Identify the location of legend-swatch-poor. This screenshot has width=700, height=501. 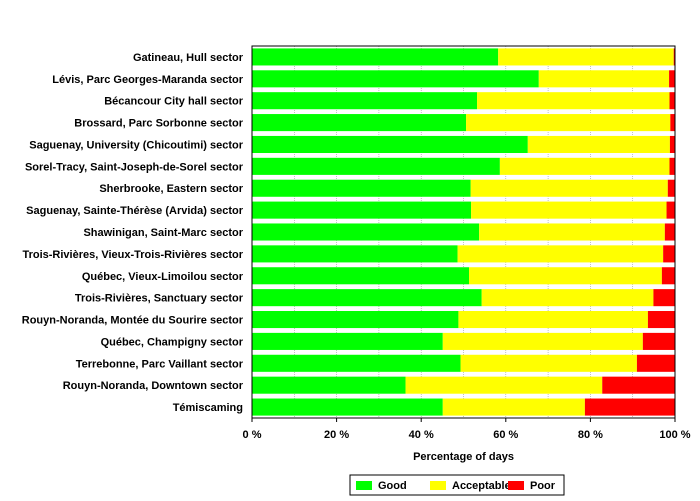
(516, 485).